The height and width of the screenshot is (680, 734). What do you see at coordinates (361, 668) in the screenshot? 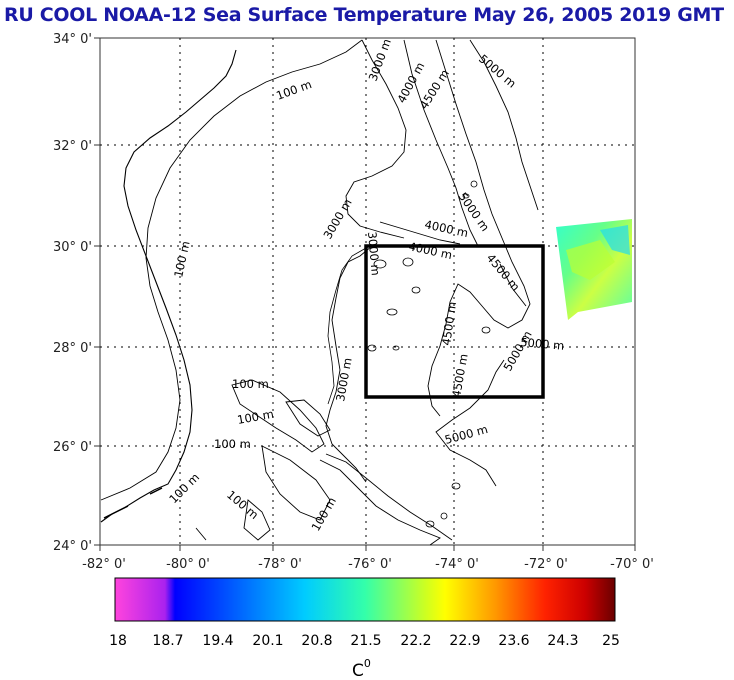
I see `colorbar-unit: C0` at bounding box center [361, 668].